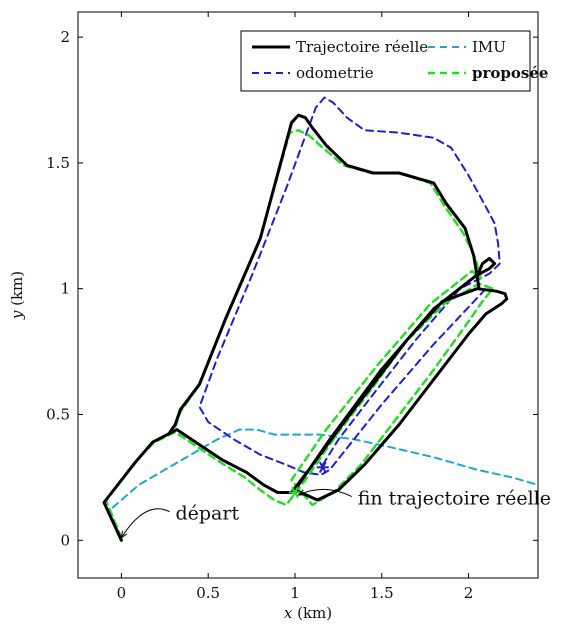 This screenshot has height=630, width=568. Describe the element at coordinates (207, 514) in the screenshot. I see `annotation-depart: départ` at that location.